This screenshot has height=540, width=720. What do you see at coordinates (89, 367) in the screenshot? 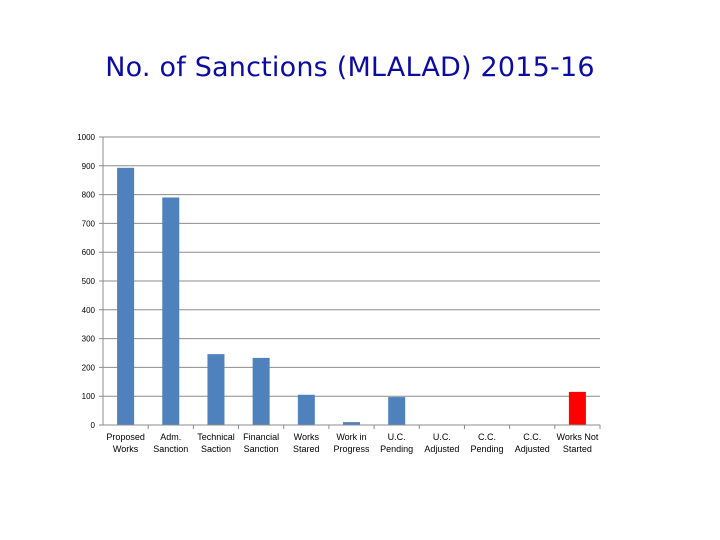
I see `y-tick-label: 200` at bounding box center [89, 367].